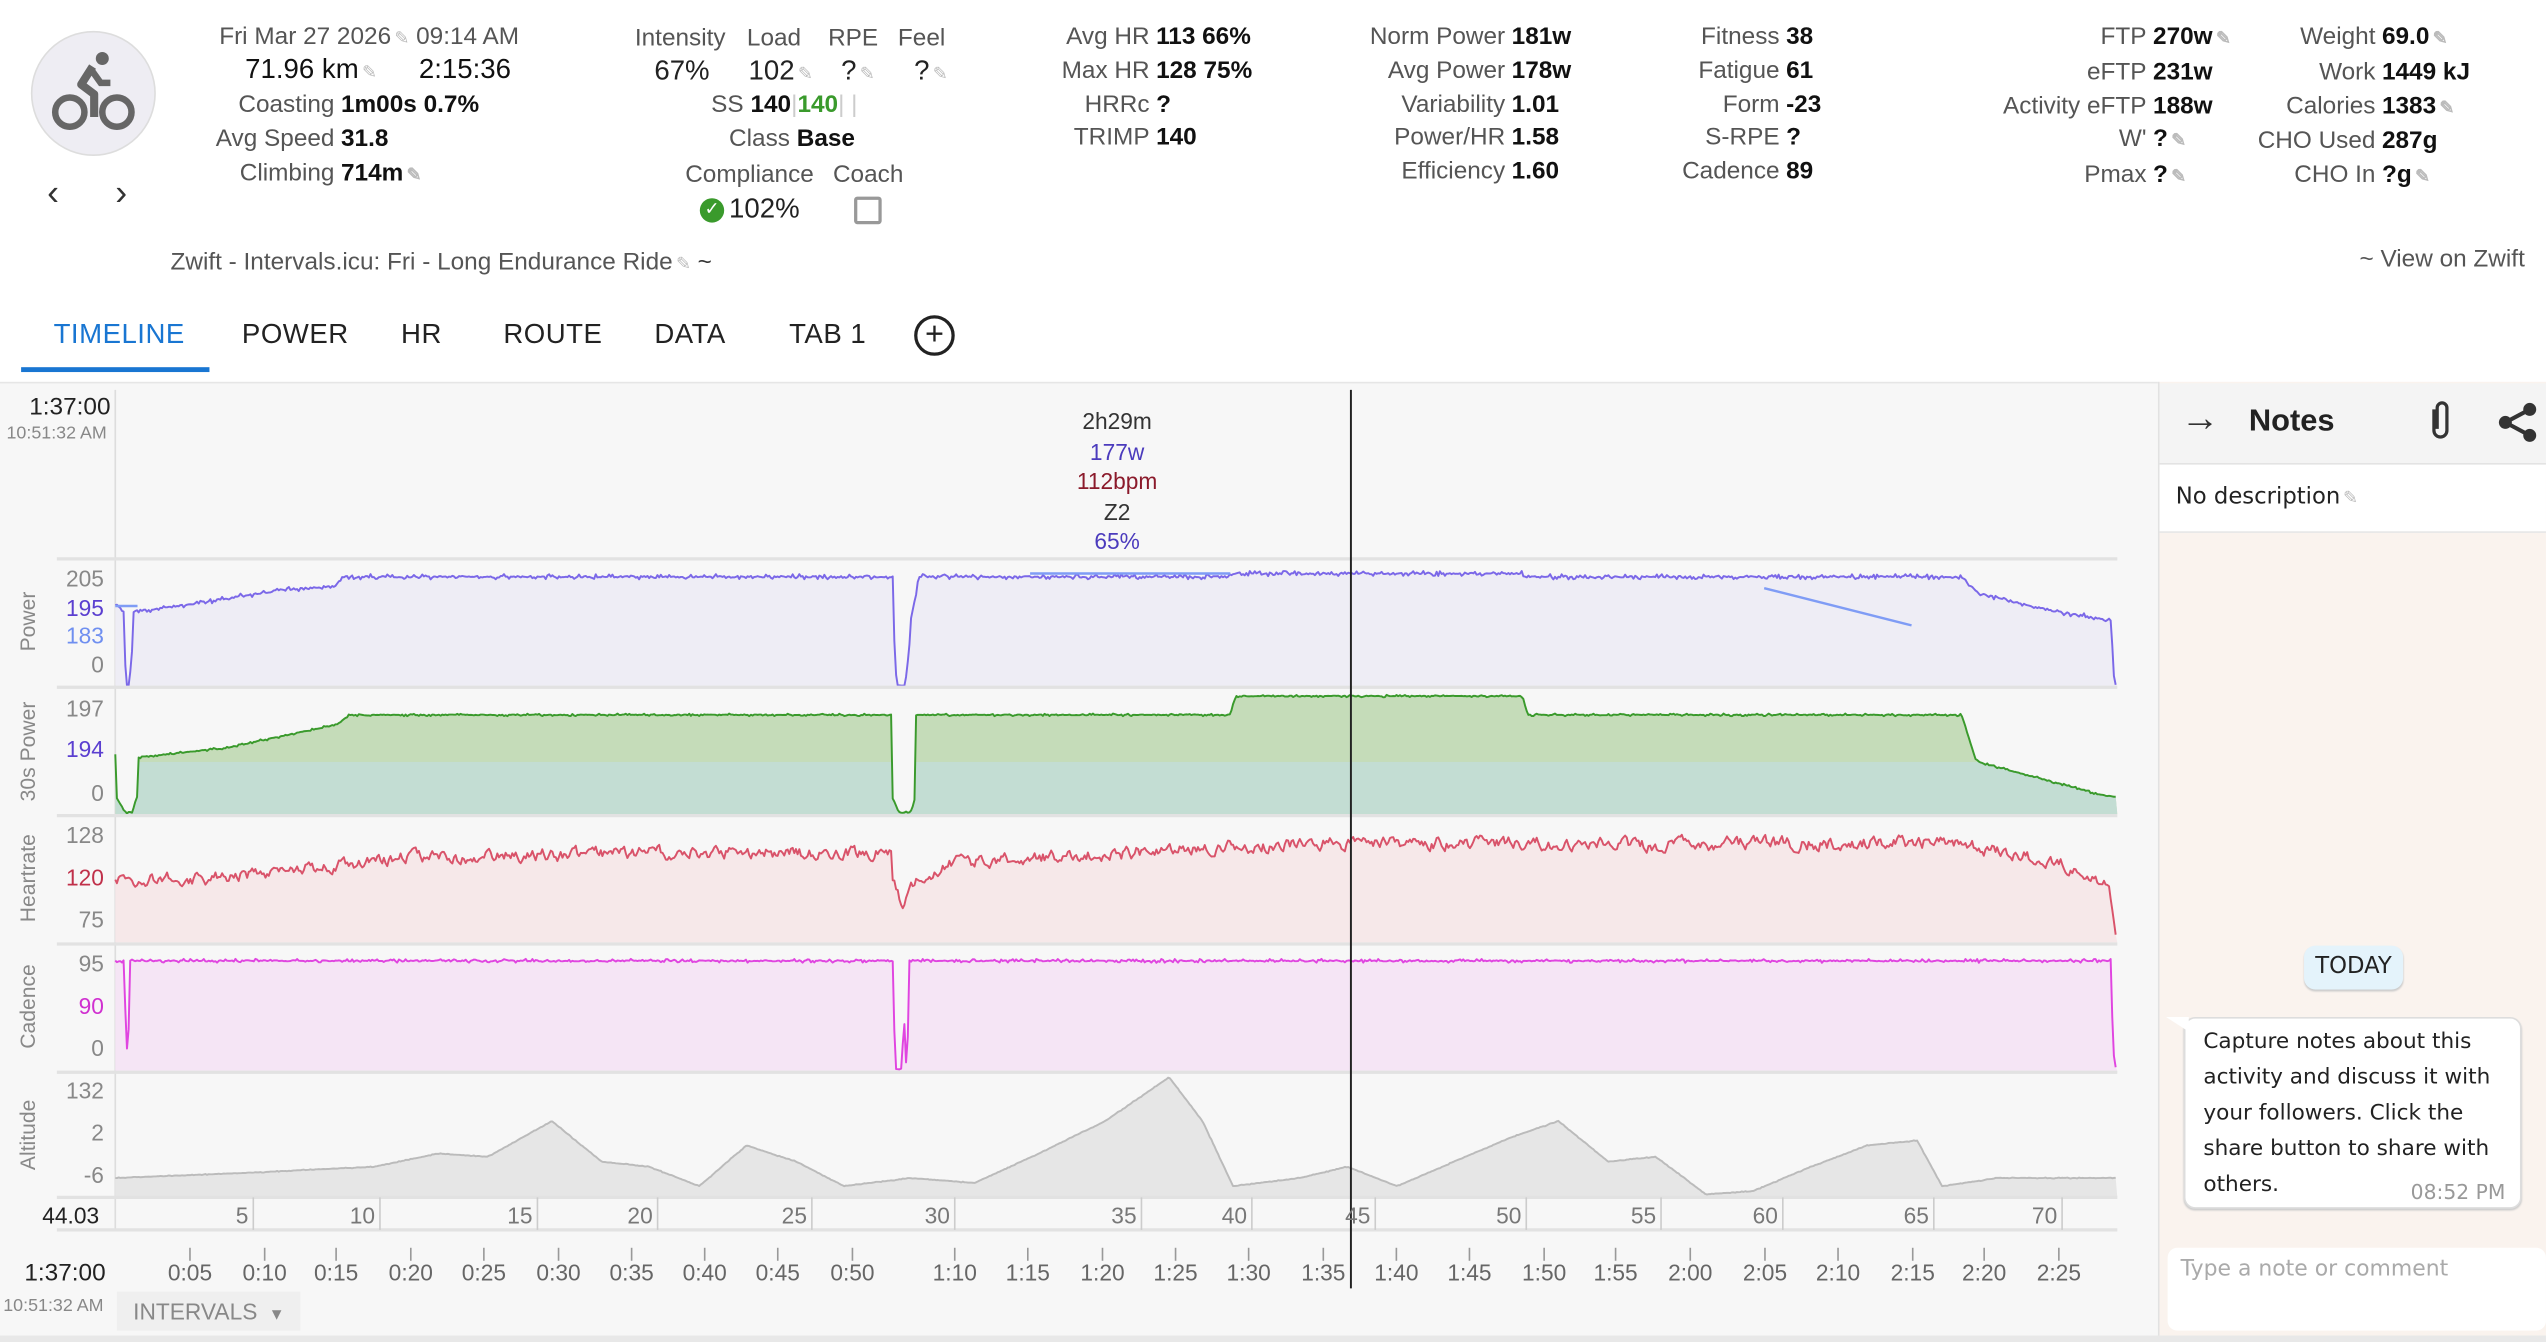  Describe the element at coordinates (2440, 425) in the screenshot. I see `attachment-icon` at that location.